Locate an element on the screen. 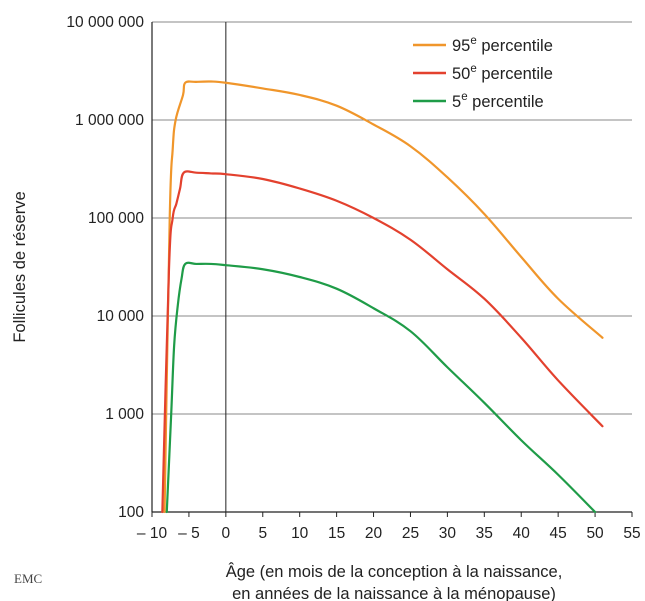 The image size is (645, 601). x-tick-label: 30 is located at coordinates (448, 533).